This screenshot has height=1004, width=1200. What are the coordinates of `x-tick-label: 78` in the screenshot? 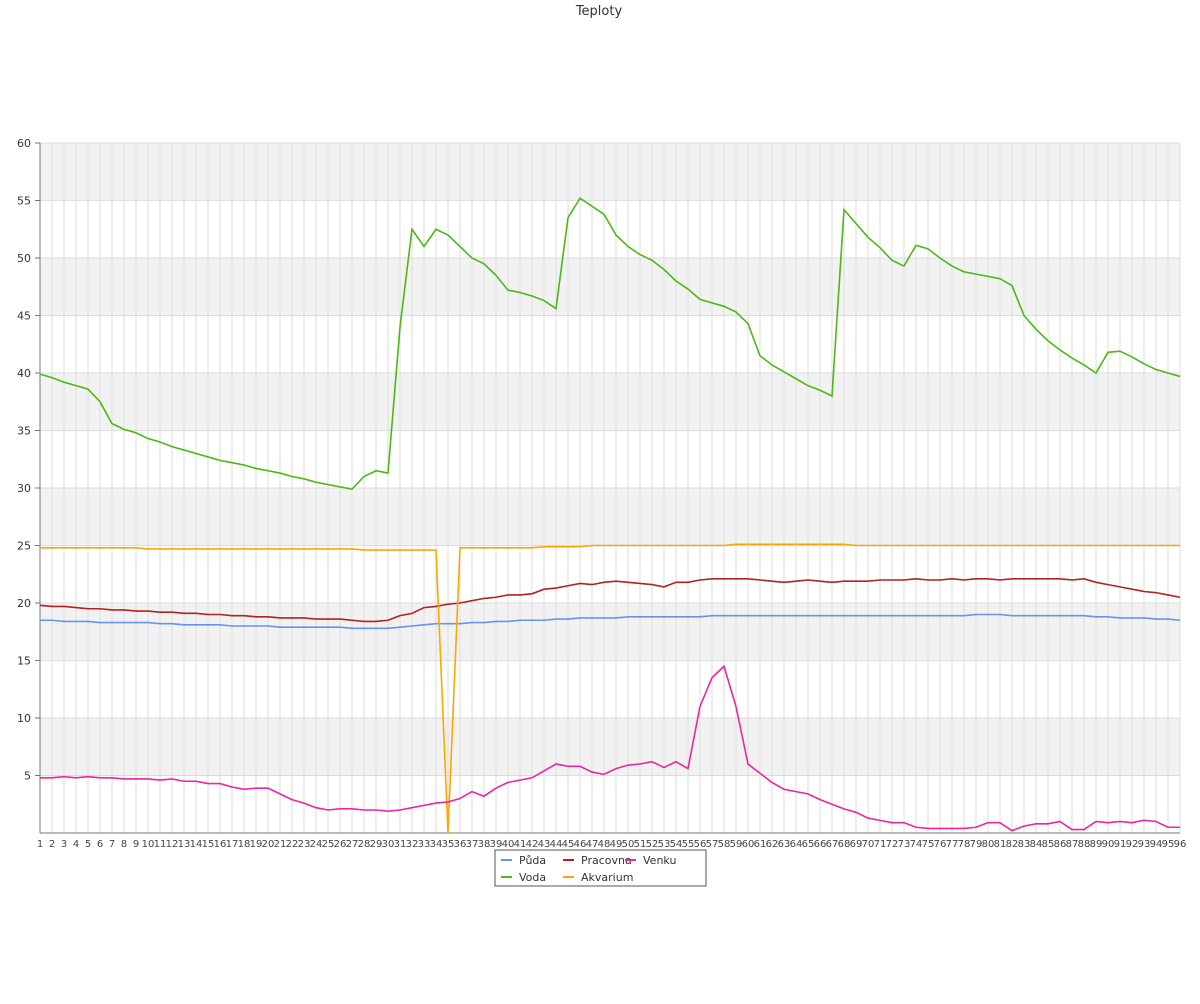 It's located at (964, 844).